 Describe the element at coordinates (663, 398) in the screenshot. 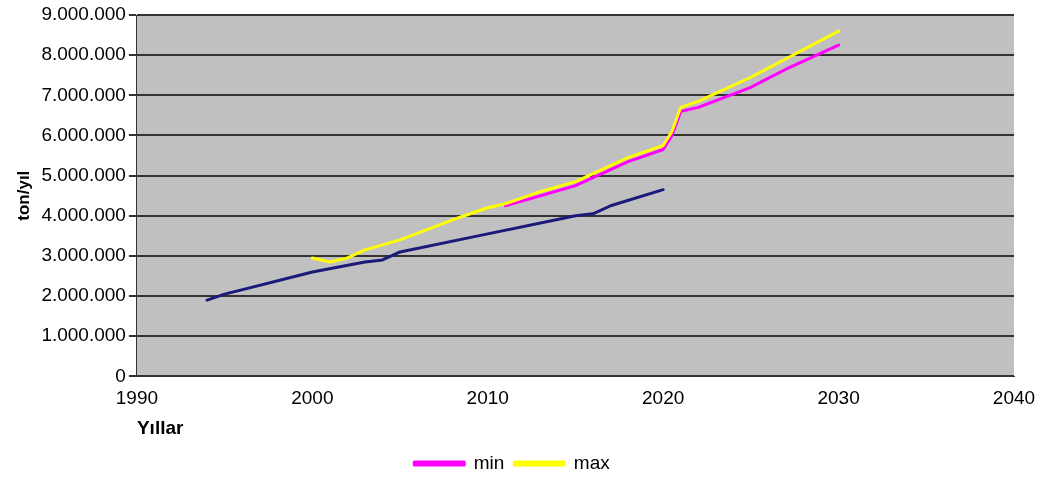

I see `x-tick-label: 2020` at that location.